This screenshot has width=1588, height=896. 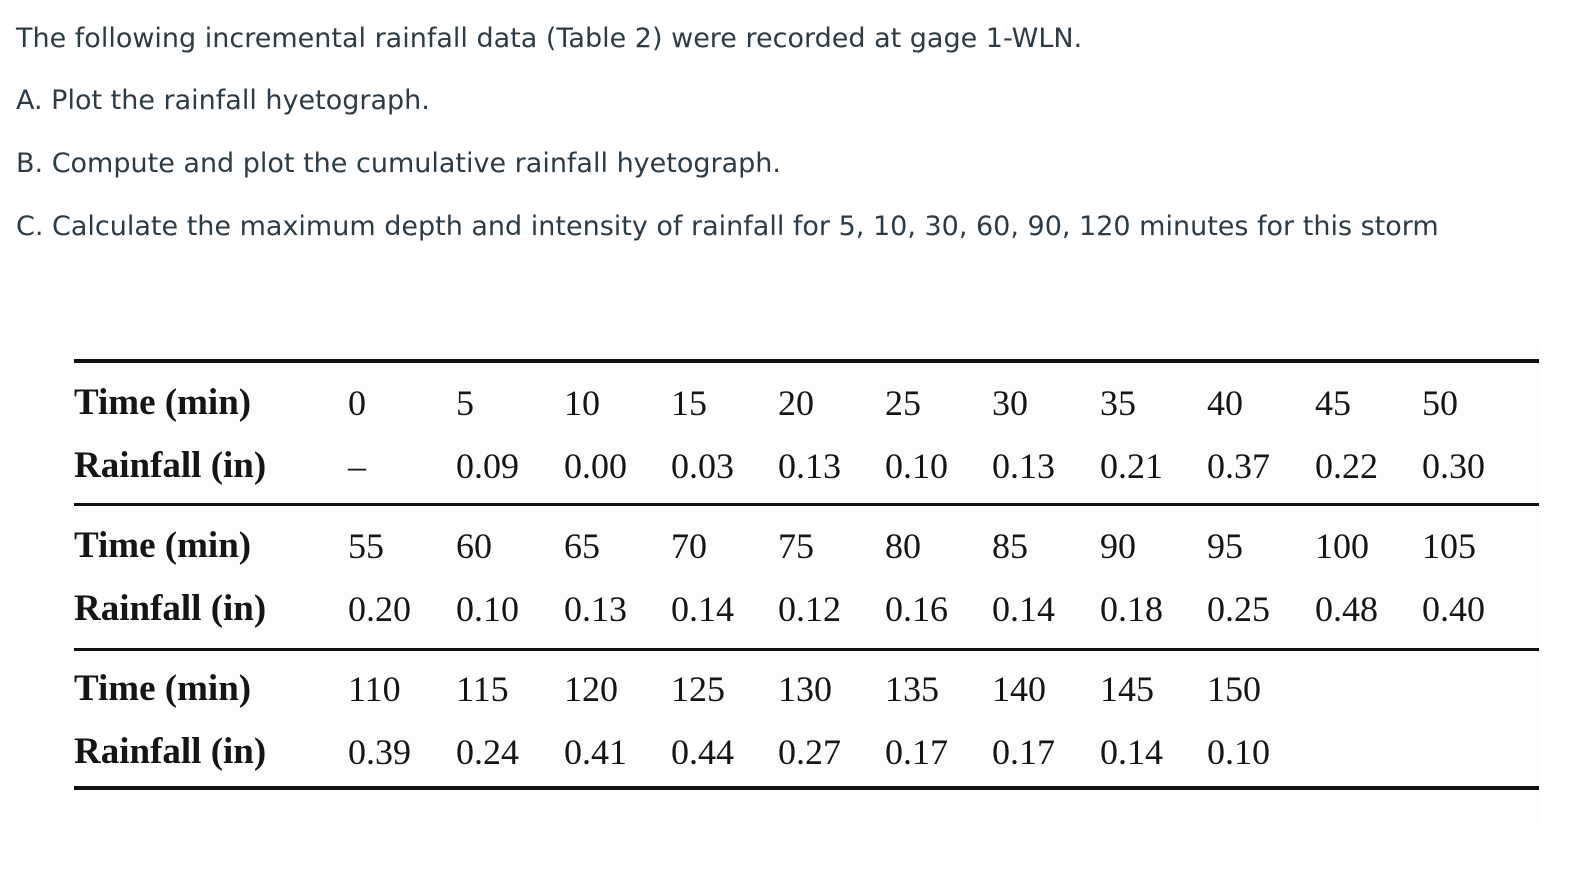 What do you see at coordinates (595, 466) in the screenshot?
I see `rainfall-cell: 0.00` at bounding box center [595, 466].